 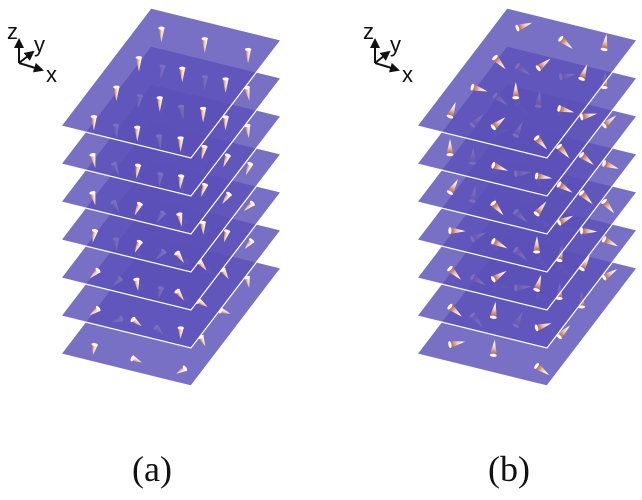 I want to click on panel-a-label: (a), so click(x=152, y=469).